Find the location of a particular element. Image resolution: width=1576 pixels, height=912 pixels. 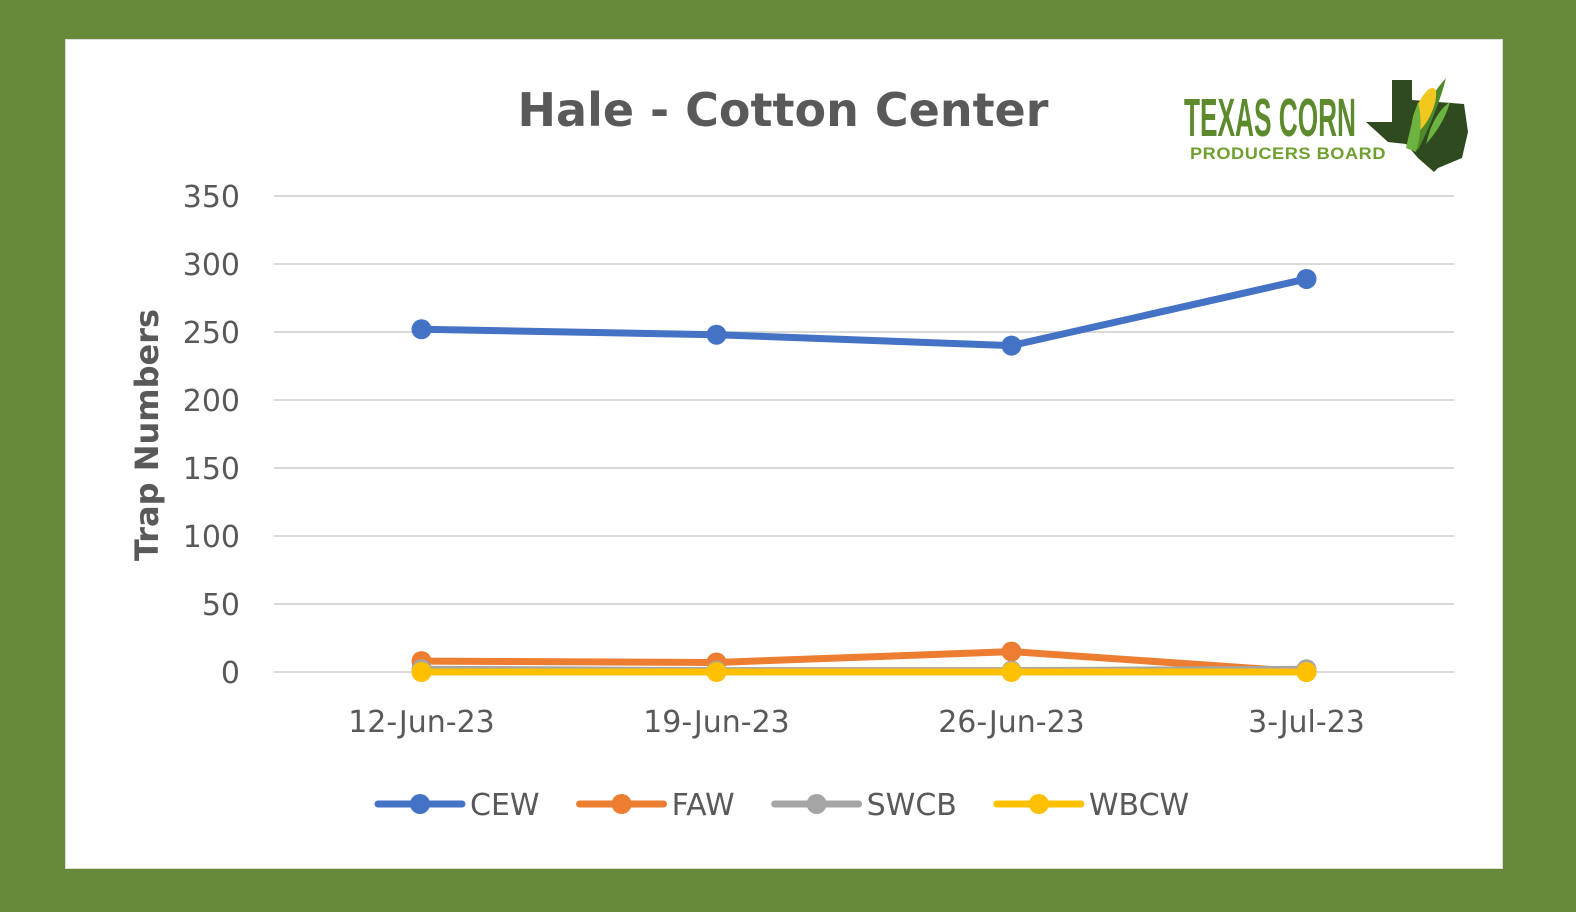

y-axis-ticks: 0 50 100 150 200 250 300 350 is located at coordinates (211, 435).